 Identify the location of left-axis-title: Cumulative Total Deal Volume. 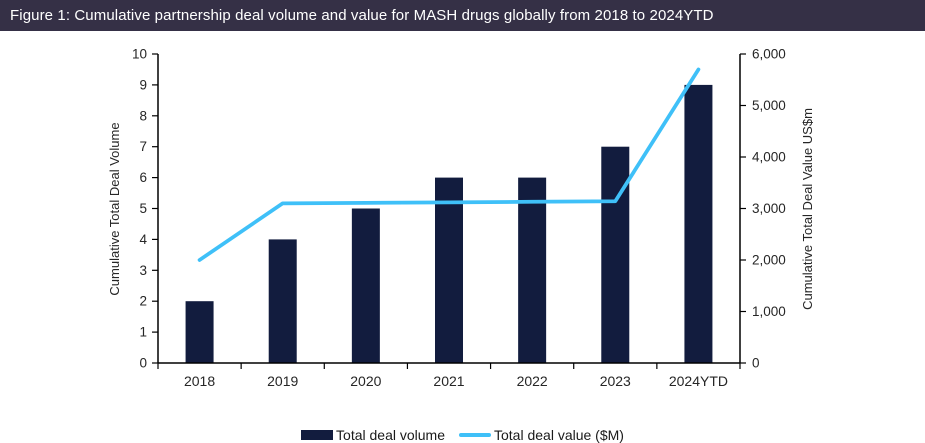
(114, 208).